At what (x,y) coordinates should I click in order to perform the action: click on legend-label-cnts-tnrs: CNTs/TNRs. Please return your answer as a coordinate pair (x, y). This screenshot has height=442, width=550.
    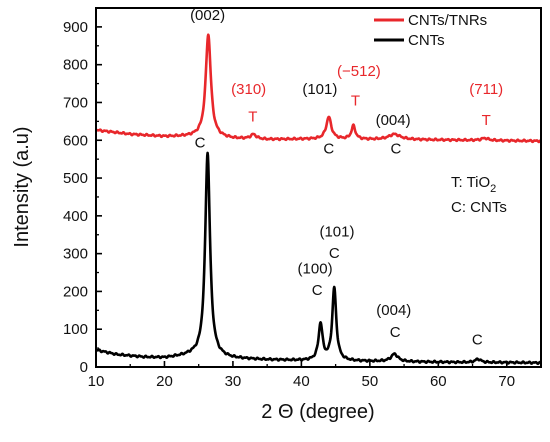
    Looking at the image, I should click on (447, 20).